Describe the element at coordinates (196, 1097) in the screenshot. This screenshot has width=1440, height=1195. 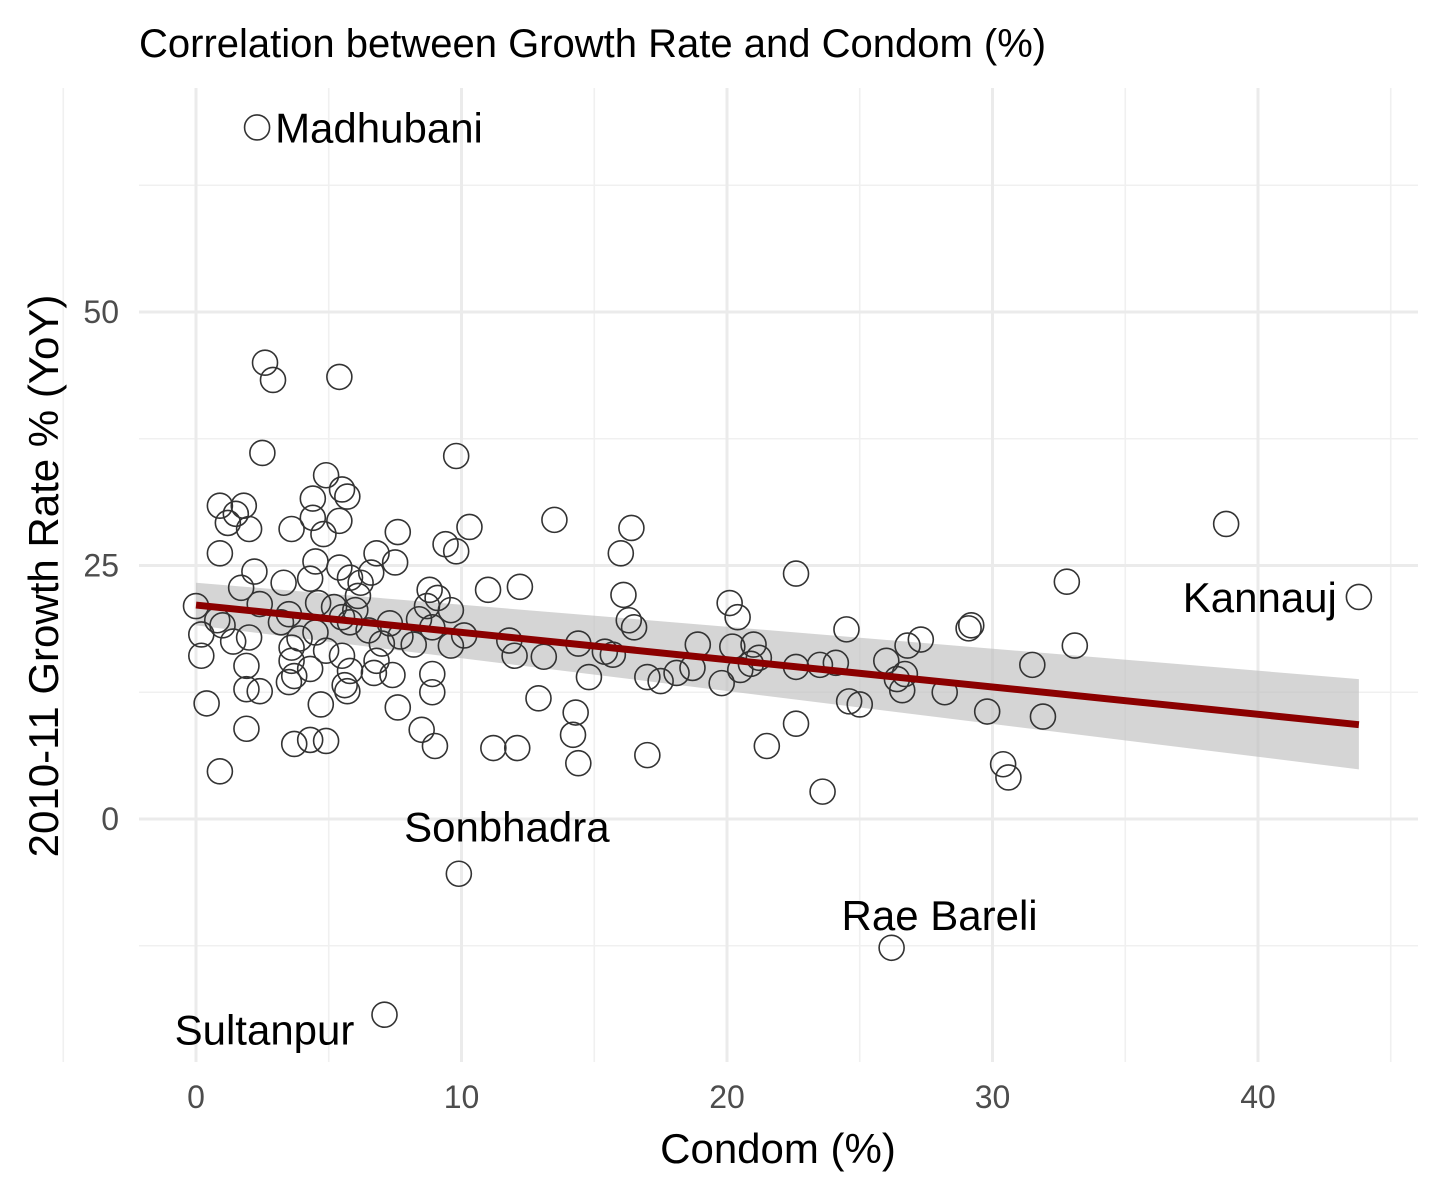
I see `x-tick-label: 0` at that location.